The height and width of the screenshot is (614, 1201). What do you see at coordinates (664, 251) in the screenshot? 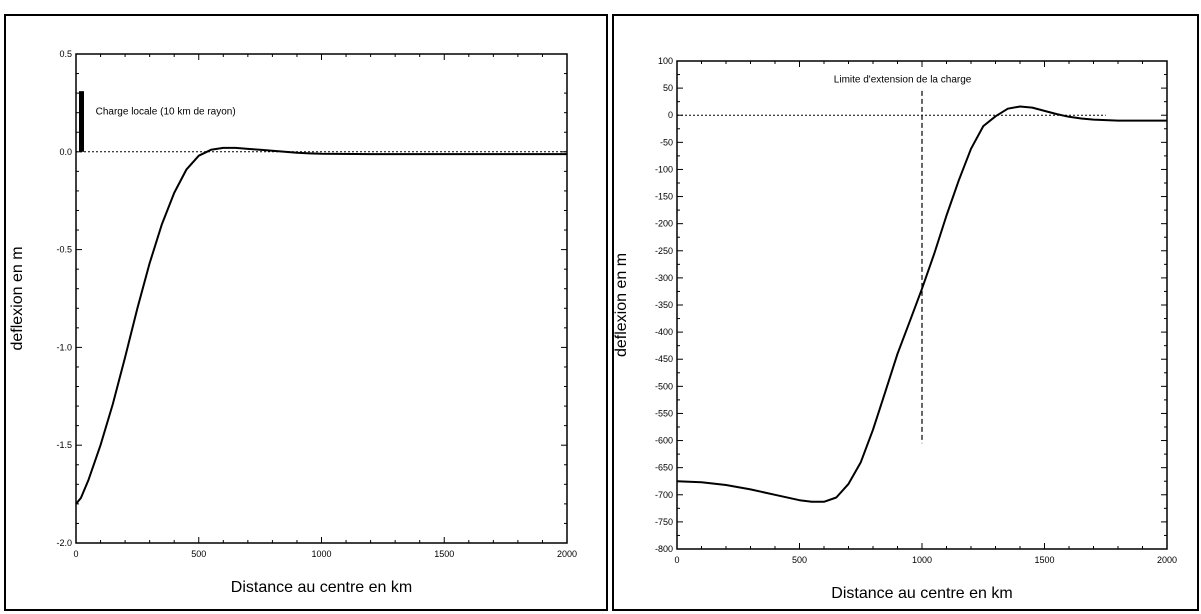
I see `right-y-tick-label: -250` at bounding box center [664, 251].